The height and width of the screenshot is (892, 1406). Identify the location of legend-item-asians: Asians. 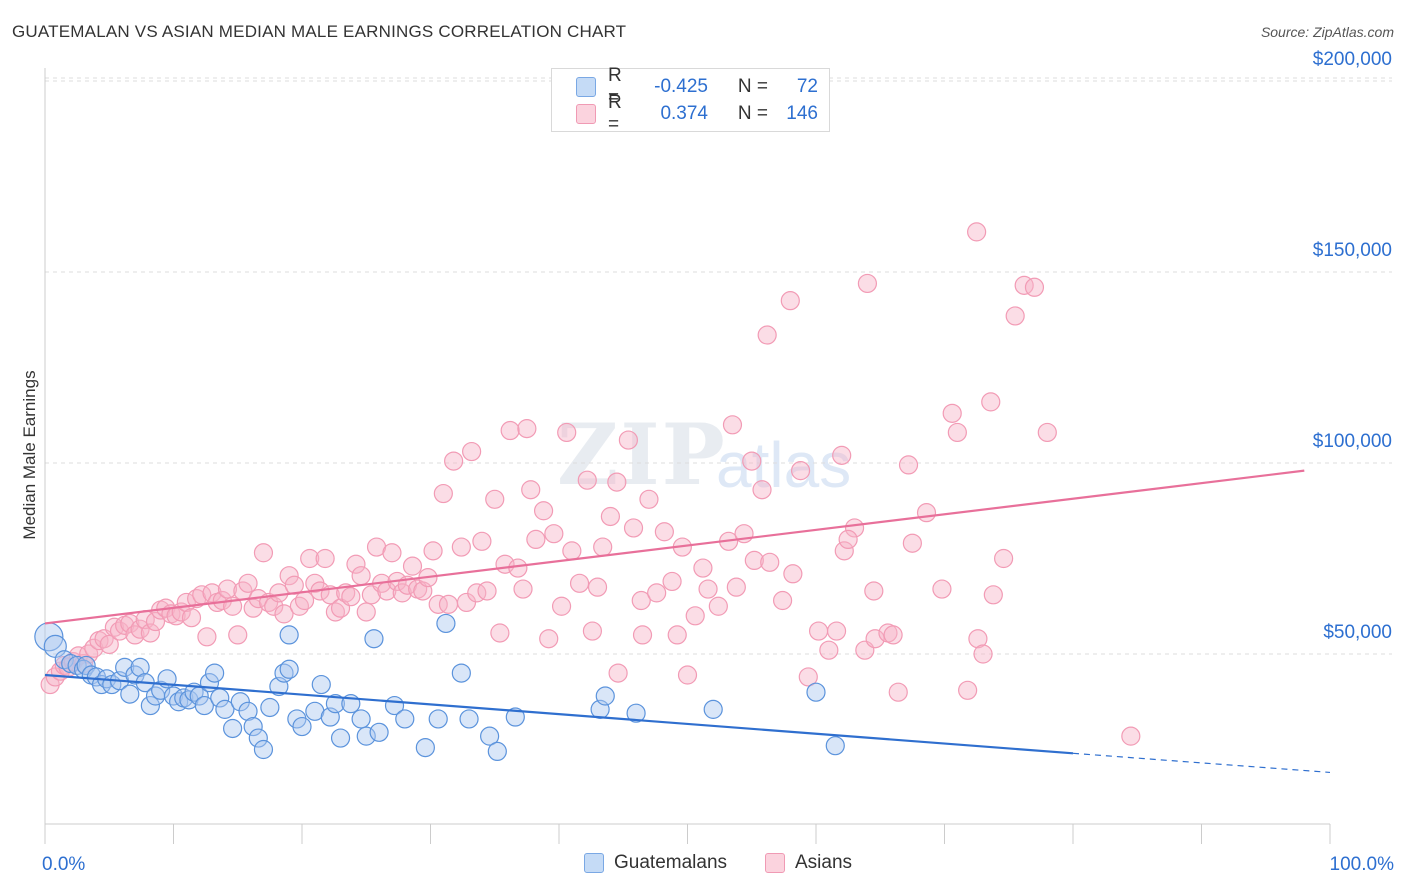
(808, 863).